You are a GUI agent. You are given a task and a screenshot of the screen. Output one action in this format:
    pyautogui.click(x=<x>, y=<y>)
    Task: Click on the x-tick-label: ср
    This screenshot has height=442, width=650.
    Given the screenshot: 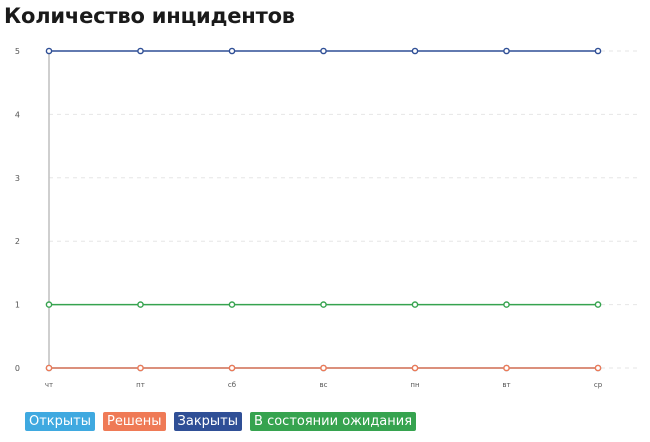 What is the action you would take?
    pyautogui.click(x=598, y=385)
    